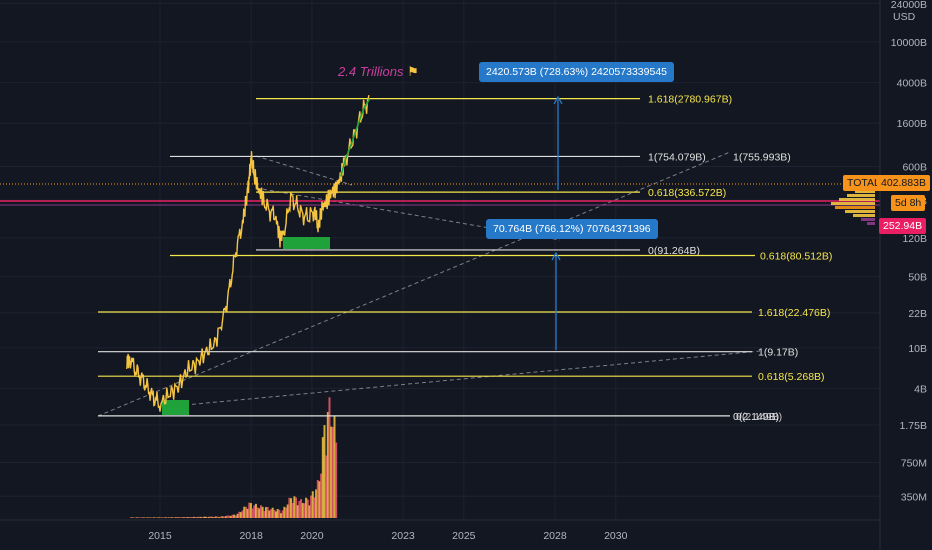 Image resolution: width=932 pixels, height=550 pixels. I want to click on support-box-2015, so click(175, 407).